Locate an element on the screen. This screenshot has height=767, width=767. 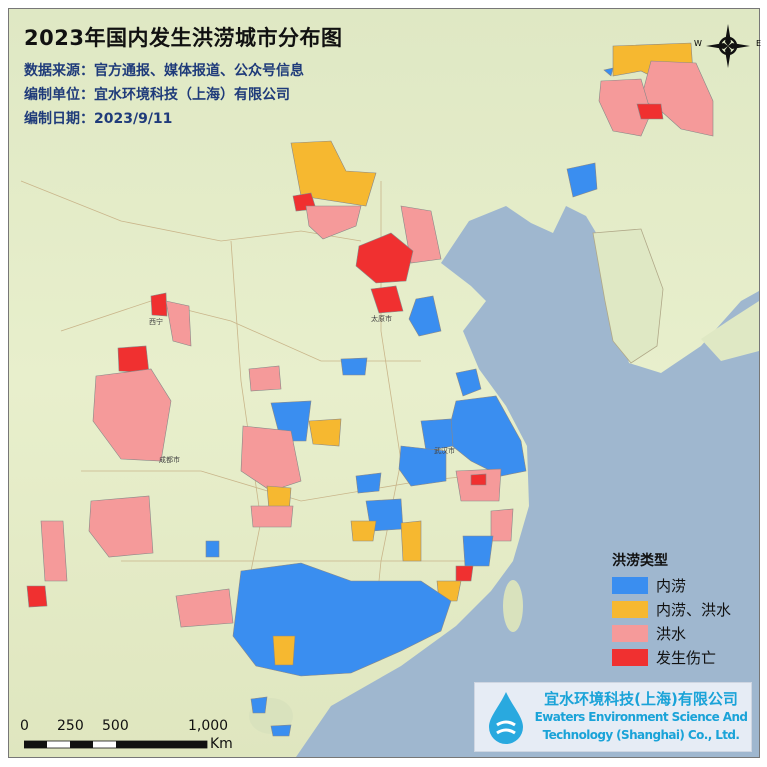
logo-company-en-2: Technology (Shanghai) Co., Ltd. is located at coordinates (641, 735).